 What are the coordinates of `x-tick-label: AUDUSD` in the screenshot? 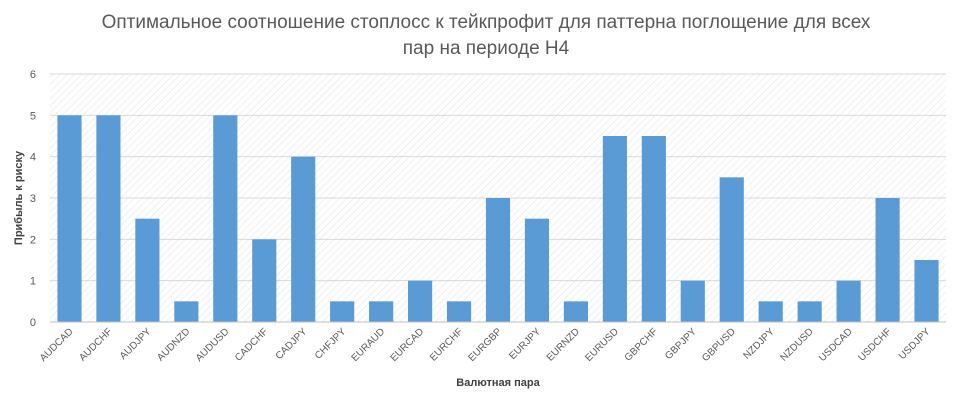 It's located at (213, 345).